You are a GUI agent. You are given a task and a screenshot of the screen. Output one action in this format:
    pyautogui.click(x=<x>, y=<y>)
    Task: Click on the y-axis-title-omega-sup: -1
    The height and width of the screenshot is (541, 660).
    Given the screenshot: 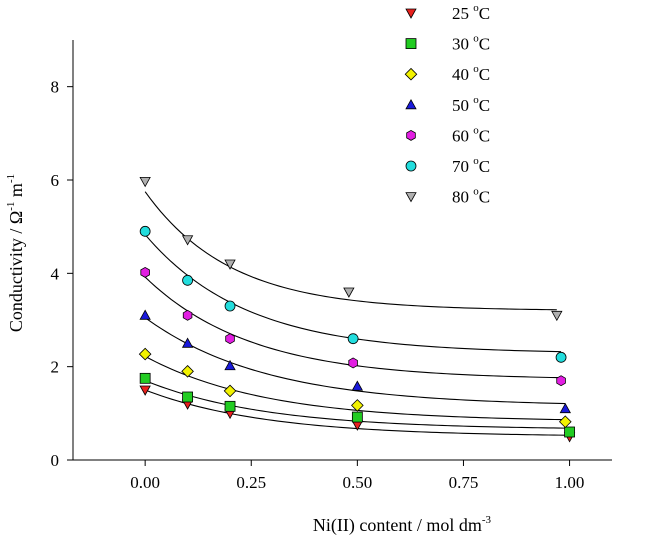 What is the action you would take?
    pyautogui.click(x=11, y=206)
    